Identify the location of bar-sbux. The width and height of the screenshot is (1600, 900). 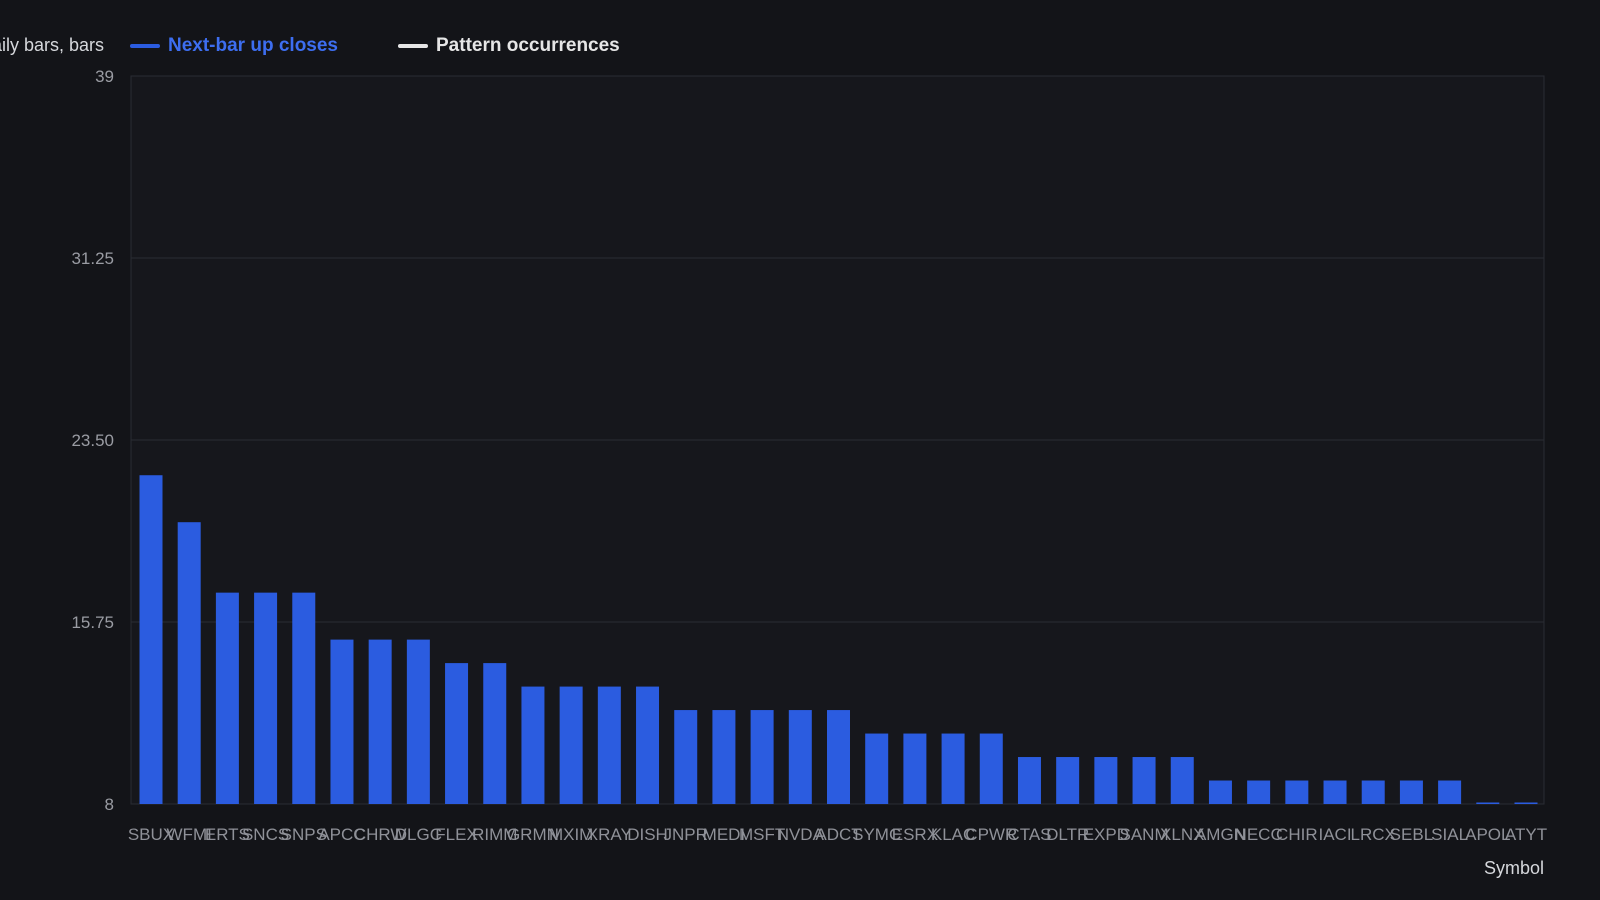
(151, 639).